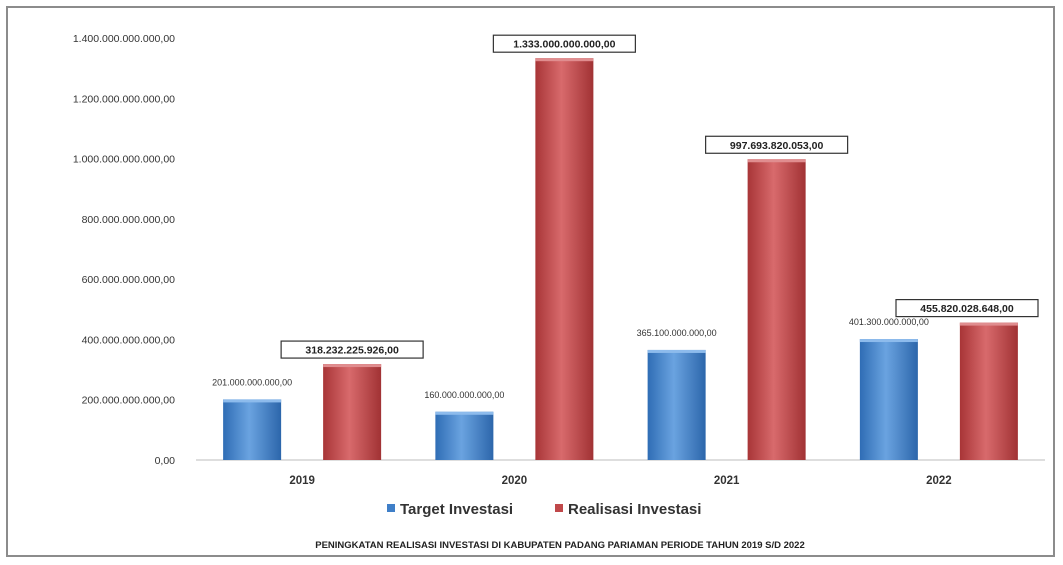  I want to click on bar-top-target-2022, so click(888, 341).